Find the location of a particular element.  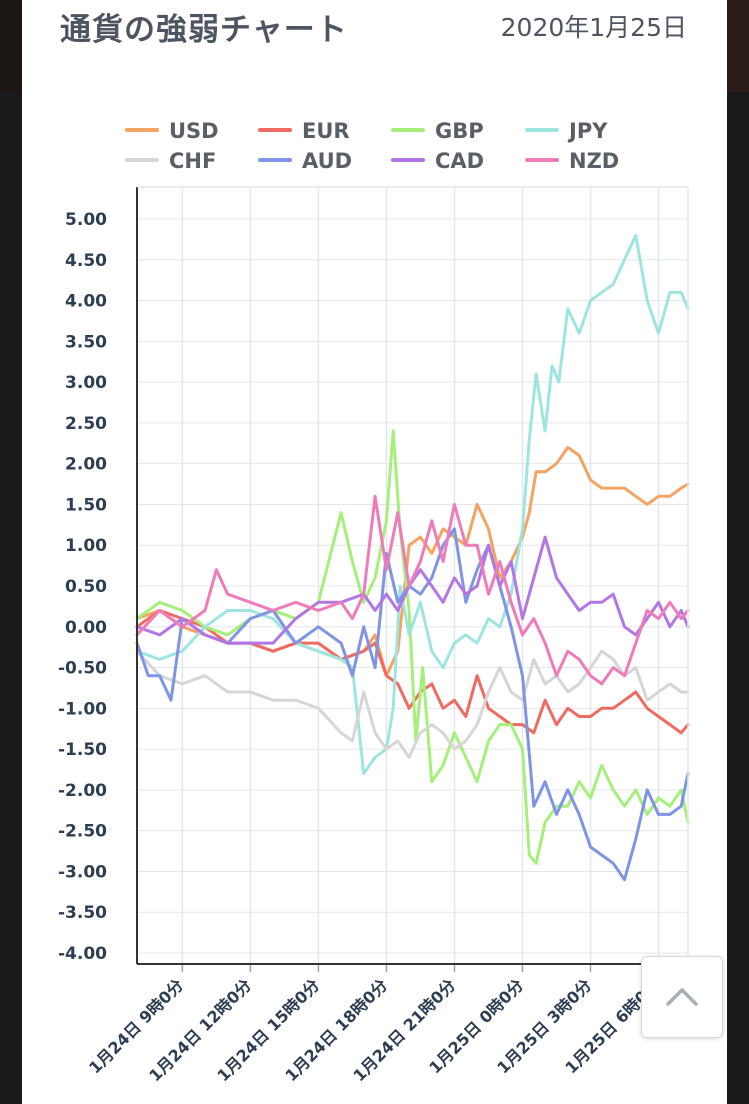

scroll-to-top-button is located at coordinates (682, 997).